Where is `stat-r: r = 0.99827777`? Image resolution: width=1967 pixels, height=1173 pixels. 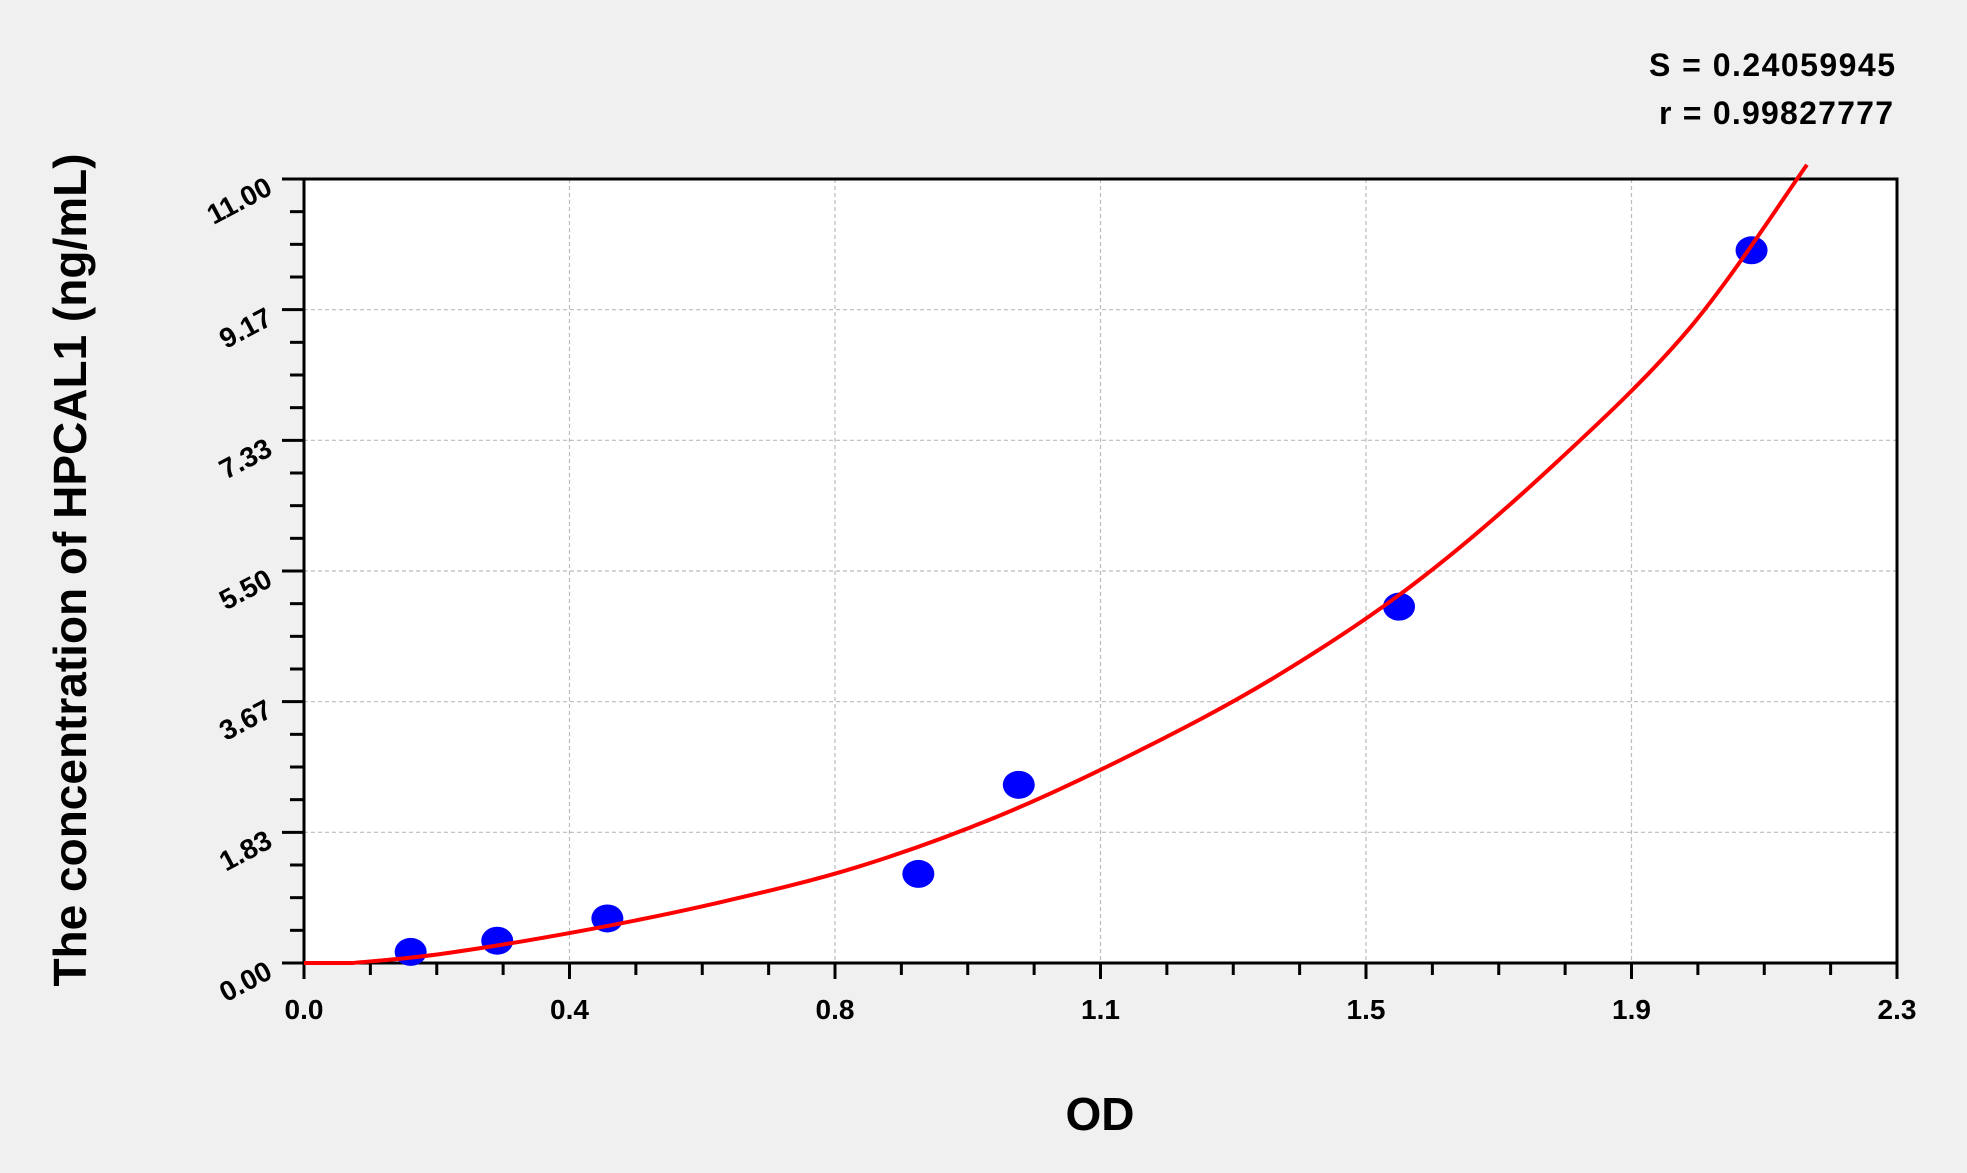 stat-r: r = 0.99827777 is located at coordinates (1776, 113).